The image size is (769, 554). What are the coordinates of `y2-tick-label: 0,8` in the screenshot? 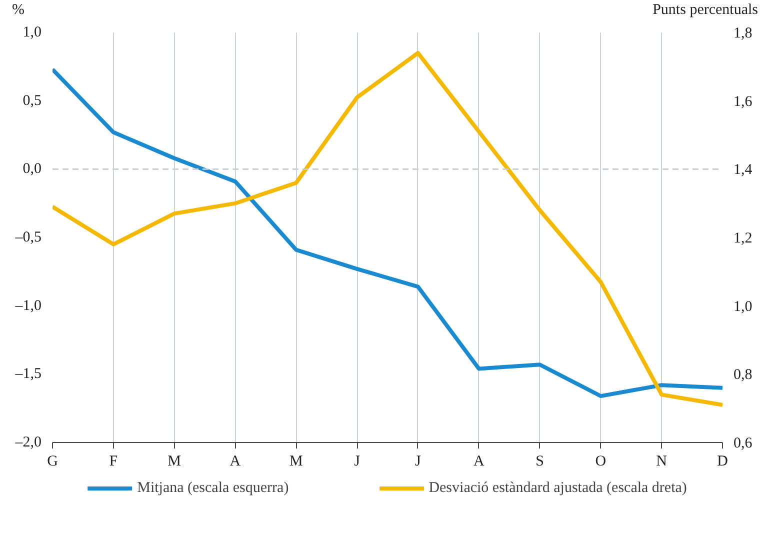 It's located at (743, 375).